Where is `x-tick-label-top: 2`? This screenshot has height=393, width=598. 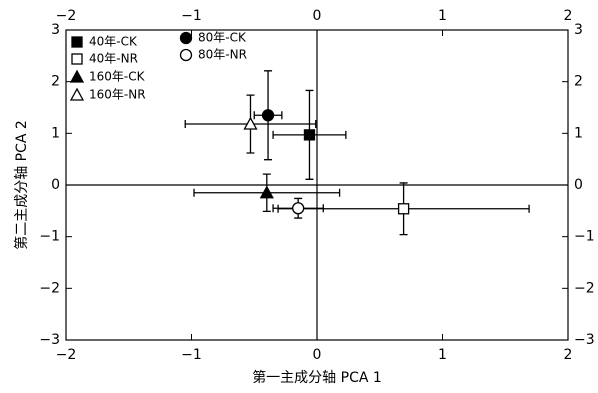
x-tick-label-top: 2 is located at coordinates (568, 16).